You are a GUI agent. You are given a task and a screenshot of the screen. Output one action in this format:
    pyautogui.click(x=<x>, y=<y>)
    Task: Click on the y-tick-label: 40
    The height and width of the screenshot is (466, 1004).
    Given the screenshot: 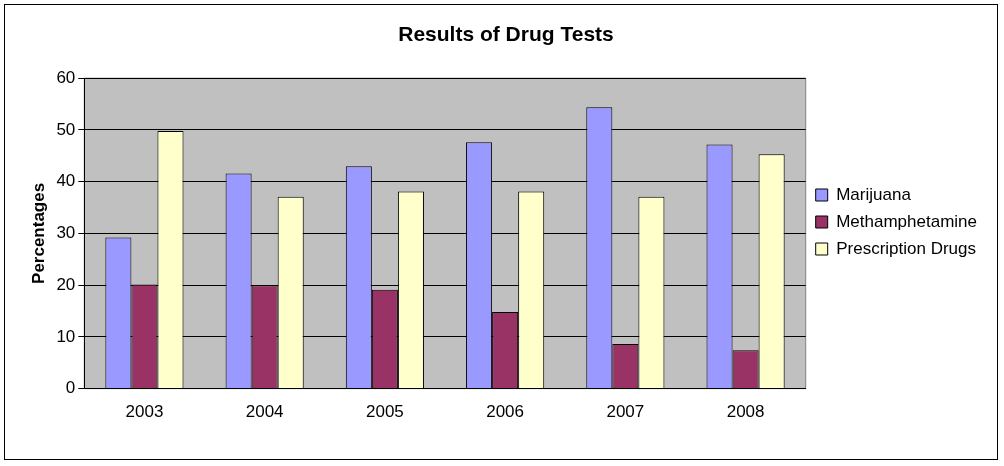 What is the action you would take?
    pyautogui.click(x=66, y=181)
    